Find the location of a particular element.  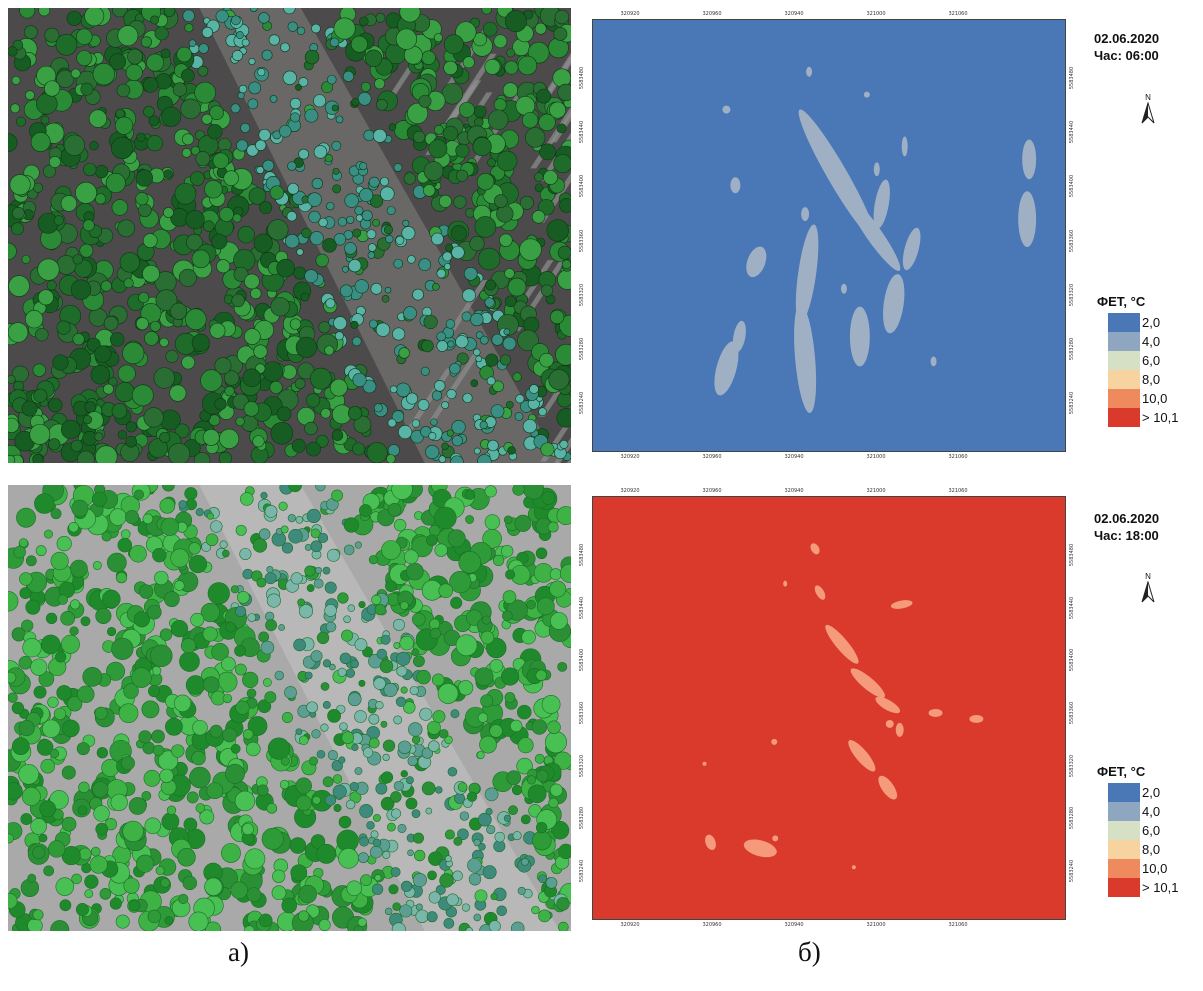

shadow-streak is located at coordinates (557, 73).